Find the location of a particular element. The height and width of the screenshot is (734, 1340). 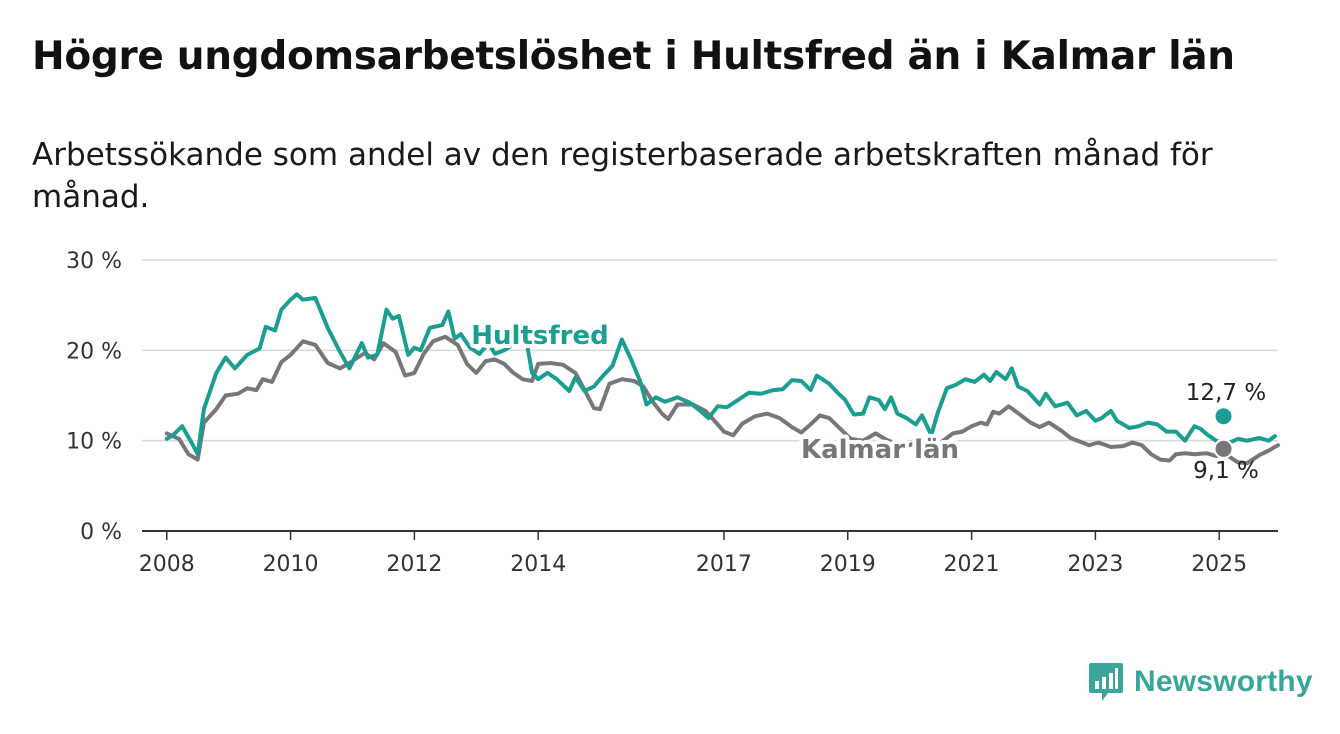

y-tick-label: 20 % is located at coordinates (94, 351).